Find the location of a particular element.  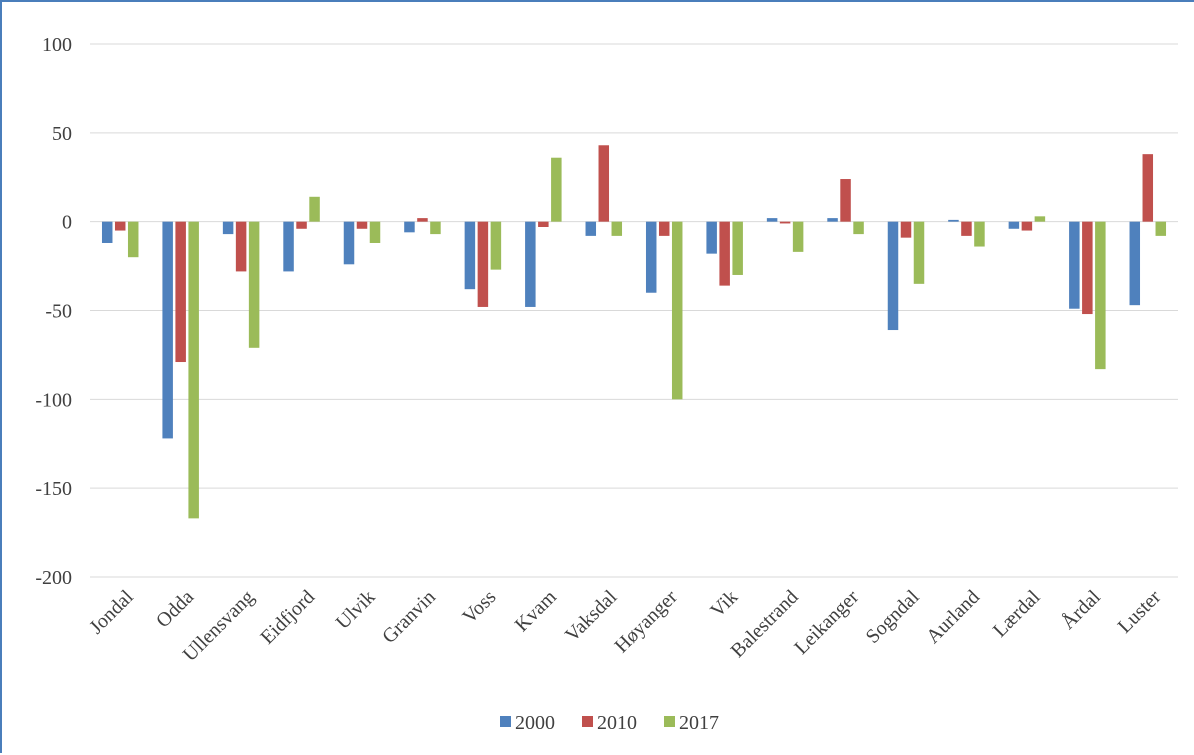

y-tick-label: 50 is located at coordinates (62, 134).